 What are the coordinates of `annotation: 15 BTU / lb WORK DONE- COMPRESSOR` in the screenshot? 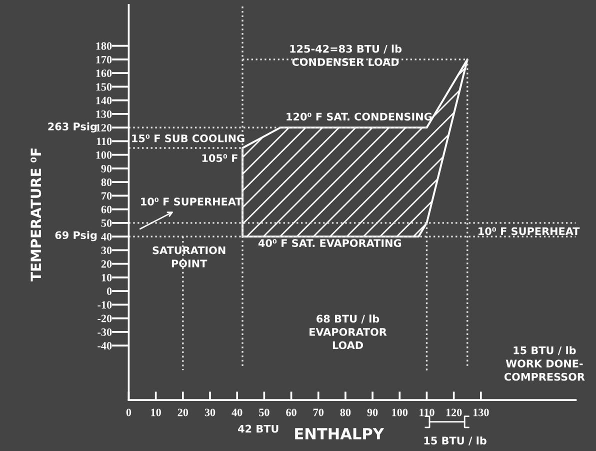 It's located at (544, 363).